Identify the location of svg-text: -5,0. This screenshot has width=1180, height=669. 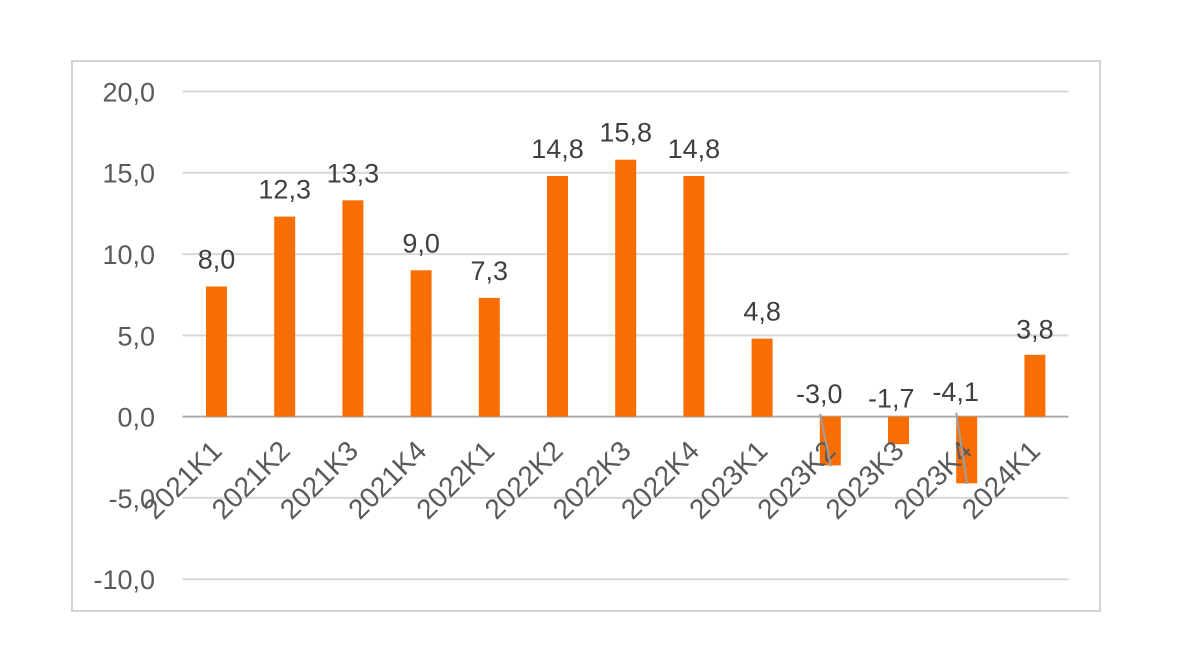
(131, 499).